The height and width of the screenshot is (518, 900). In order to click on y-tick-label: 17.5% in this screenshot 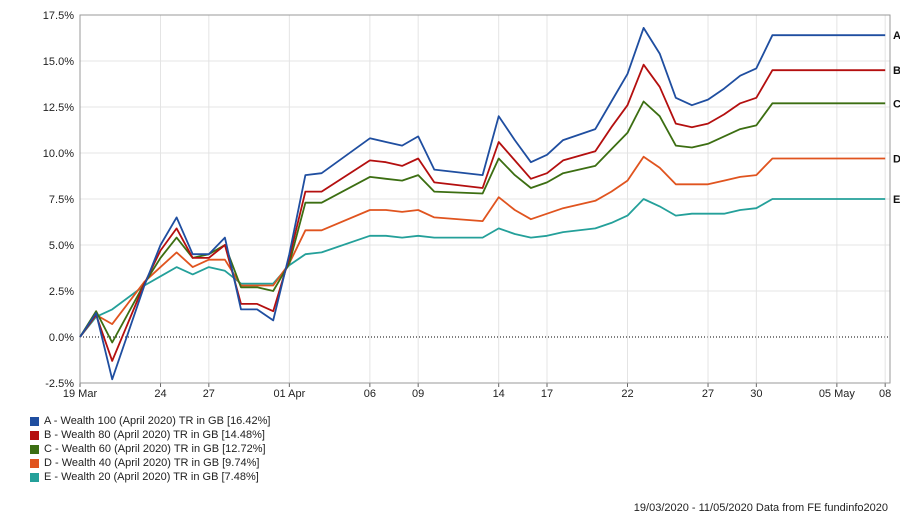, I will do `click(58, 16)`.